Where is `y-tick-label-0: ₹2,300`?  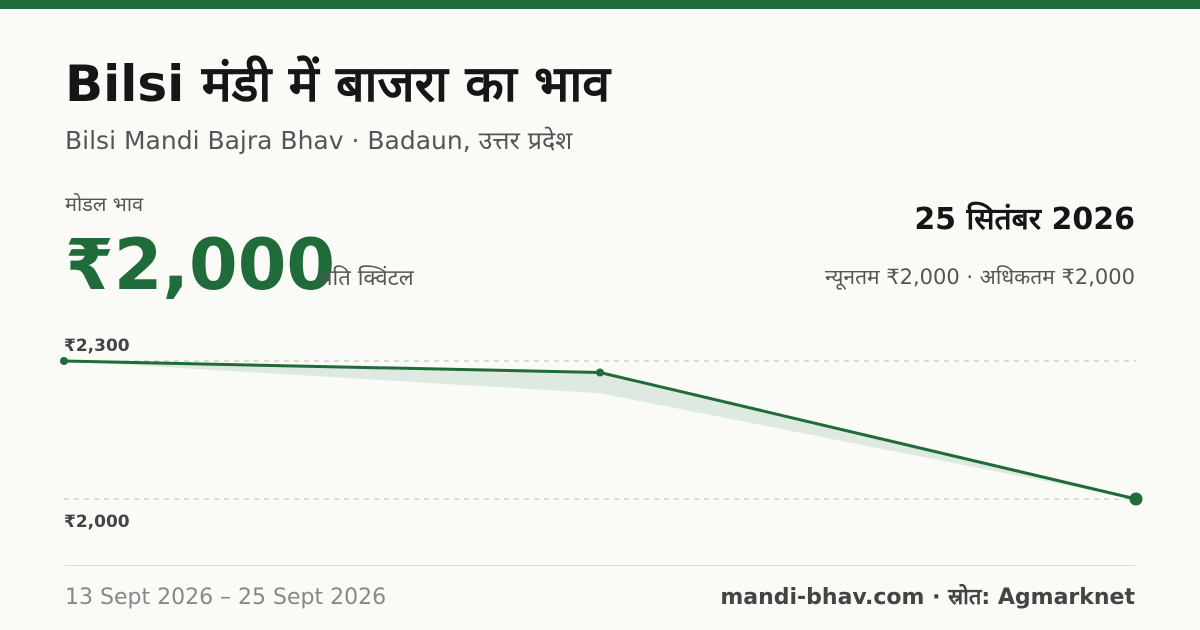 y-tick-label-0: ₹2,300 is located at coordinates (97, 346).